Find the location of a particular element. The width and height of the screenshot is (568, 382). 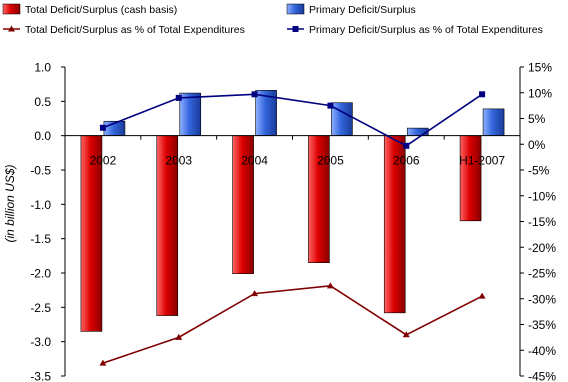

legend-marker-square-icon is located at coordinates (295, 29).